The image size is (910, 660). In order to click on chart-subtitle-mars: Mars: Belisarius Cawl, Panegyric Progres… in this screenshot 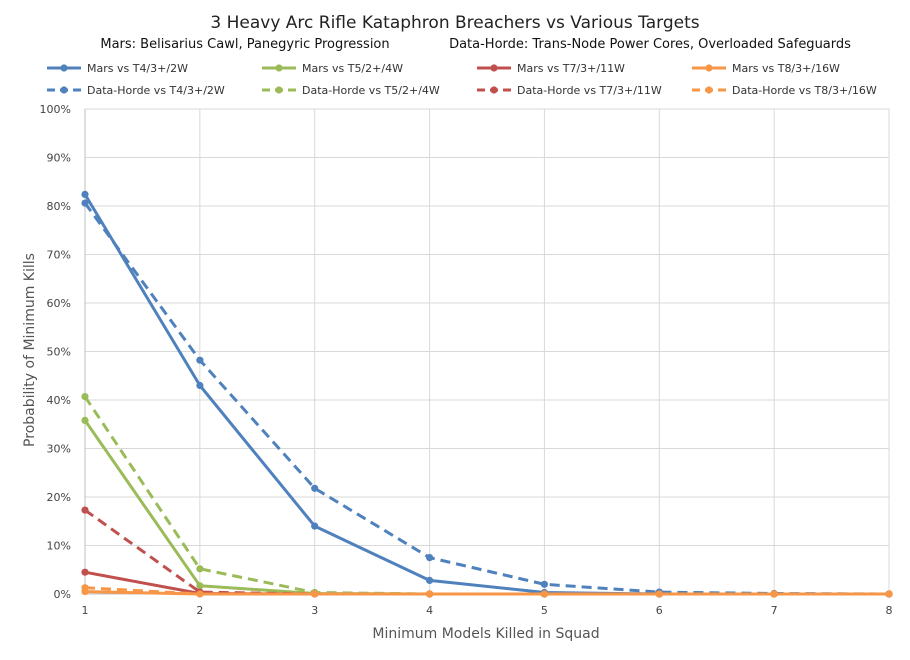, I will do `click(244, 44)`.